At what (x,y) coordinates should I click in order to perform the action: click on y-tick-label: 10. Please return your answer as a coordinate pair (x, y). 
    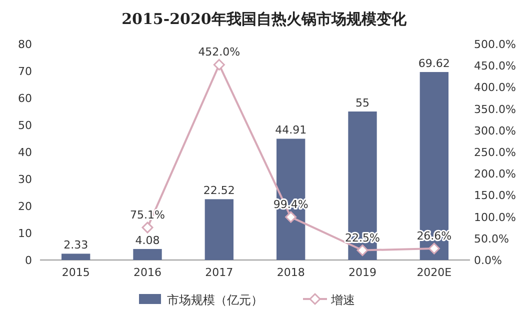
    Looking at the image, I should click on (25, 233).